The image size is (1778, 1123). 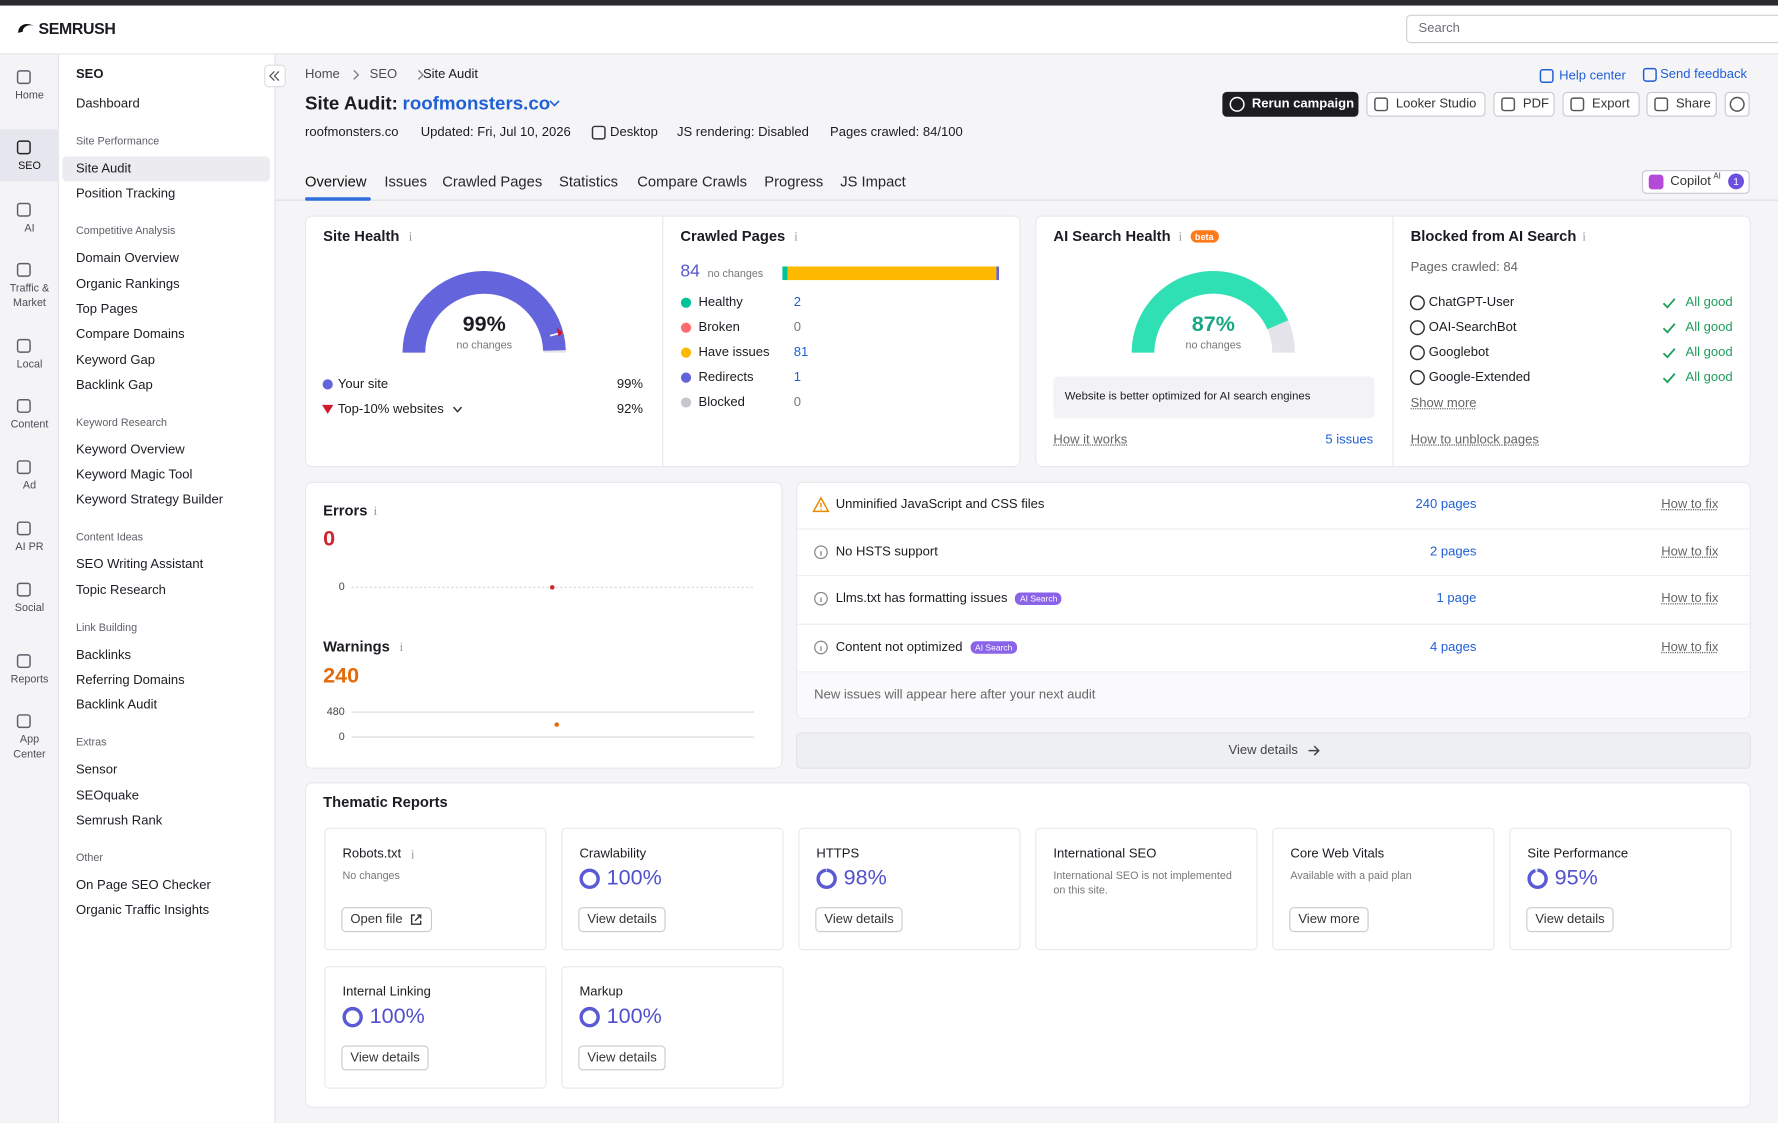 What do you see at coordinates (383, 75) in the screenshot?
I see `breadcrumb-item: SEO` at bounding box center [383, 75].